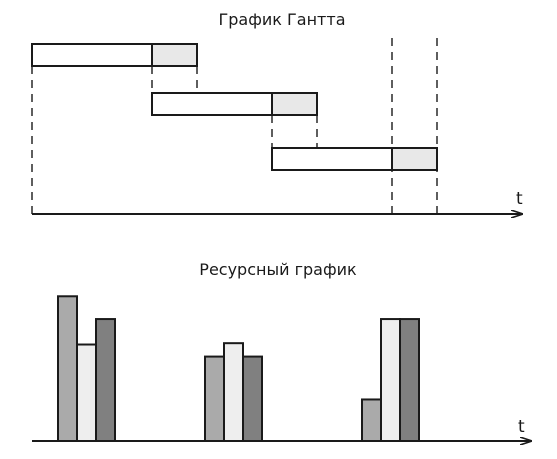 Image resolution: width=557 pixels, height=459 pixels. What do you see at coordinates (519, 199) in the screenshot?
I see `gantt-axis-label: t` at bounding box center [519, 199].